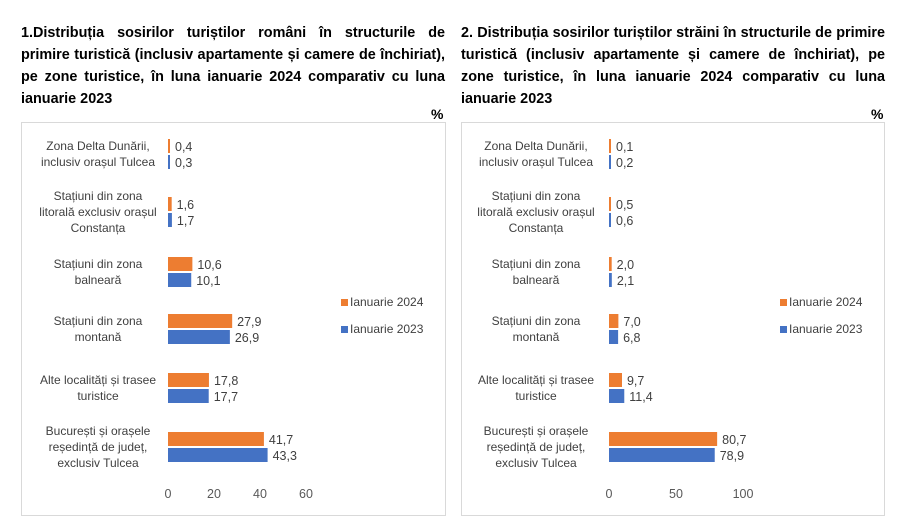 The height and width of the screenshot is (519, 902). I want to click on data-label: 0,6, so click(624, 221).